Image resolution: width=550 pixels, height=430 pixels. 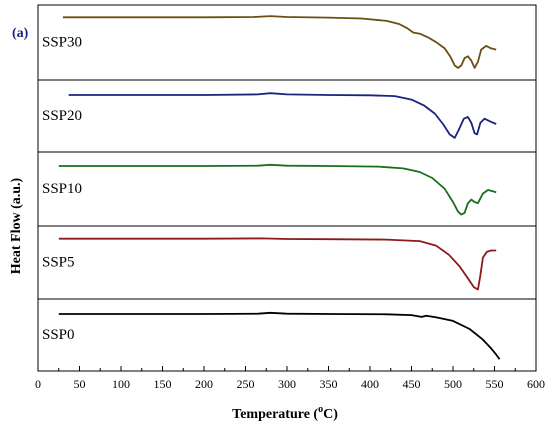 What do you see at coordinates (204, 384) in the screenshot?
I see `x-tick-label: 200` at bounding box center [204, 384].